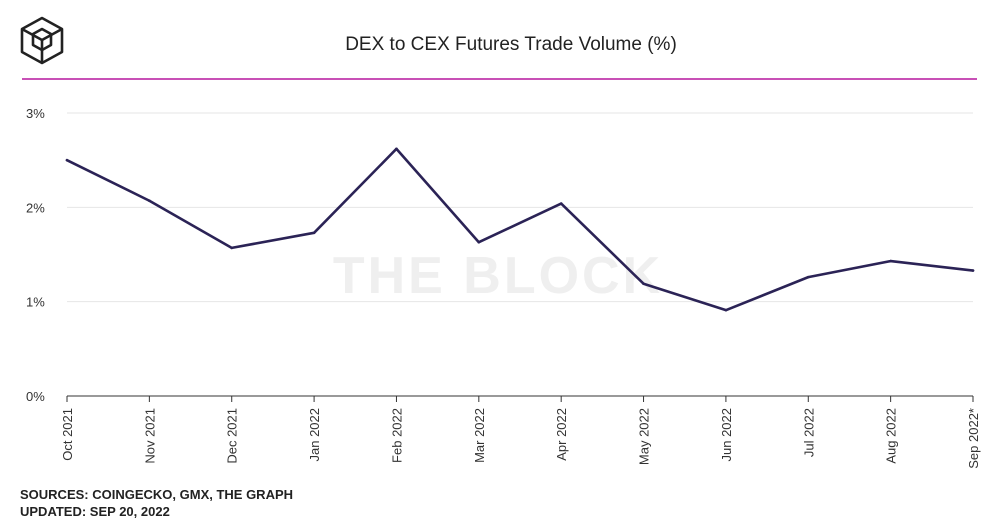  Describe the element at coordinates (314, 435) in the screenshot. I see `x-tick-label: Jan 2022` at that location.